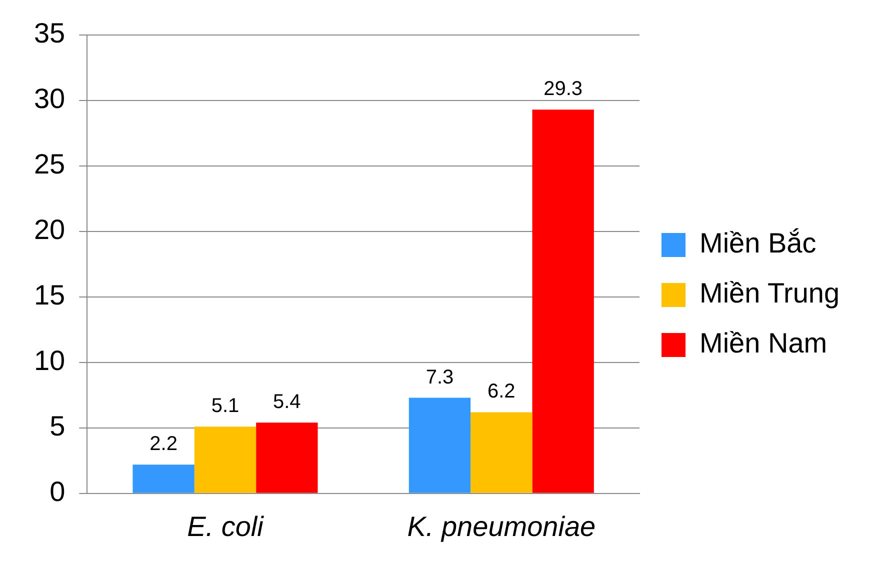 The width and height of the screenshot is (871, 570). Describe the element at coordinates (502, 391) in the screenshot. I see `data-label: 6.2` at that location.